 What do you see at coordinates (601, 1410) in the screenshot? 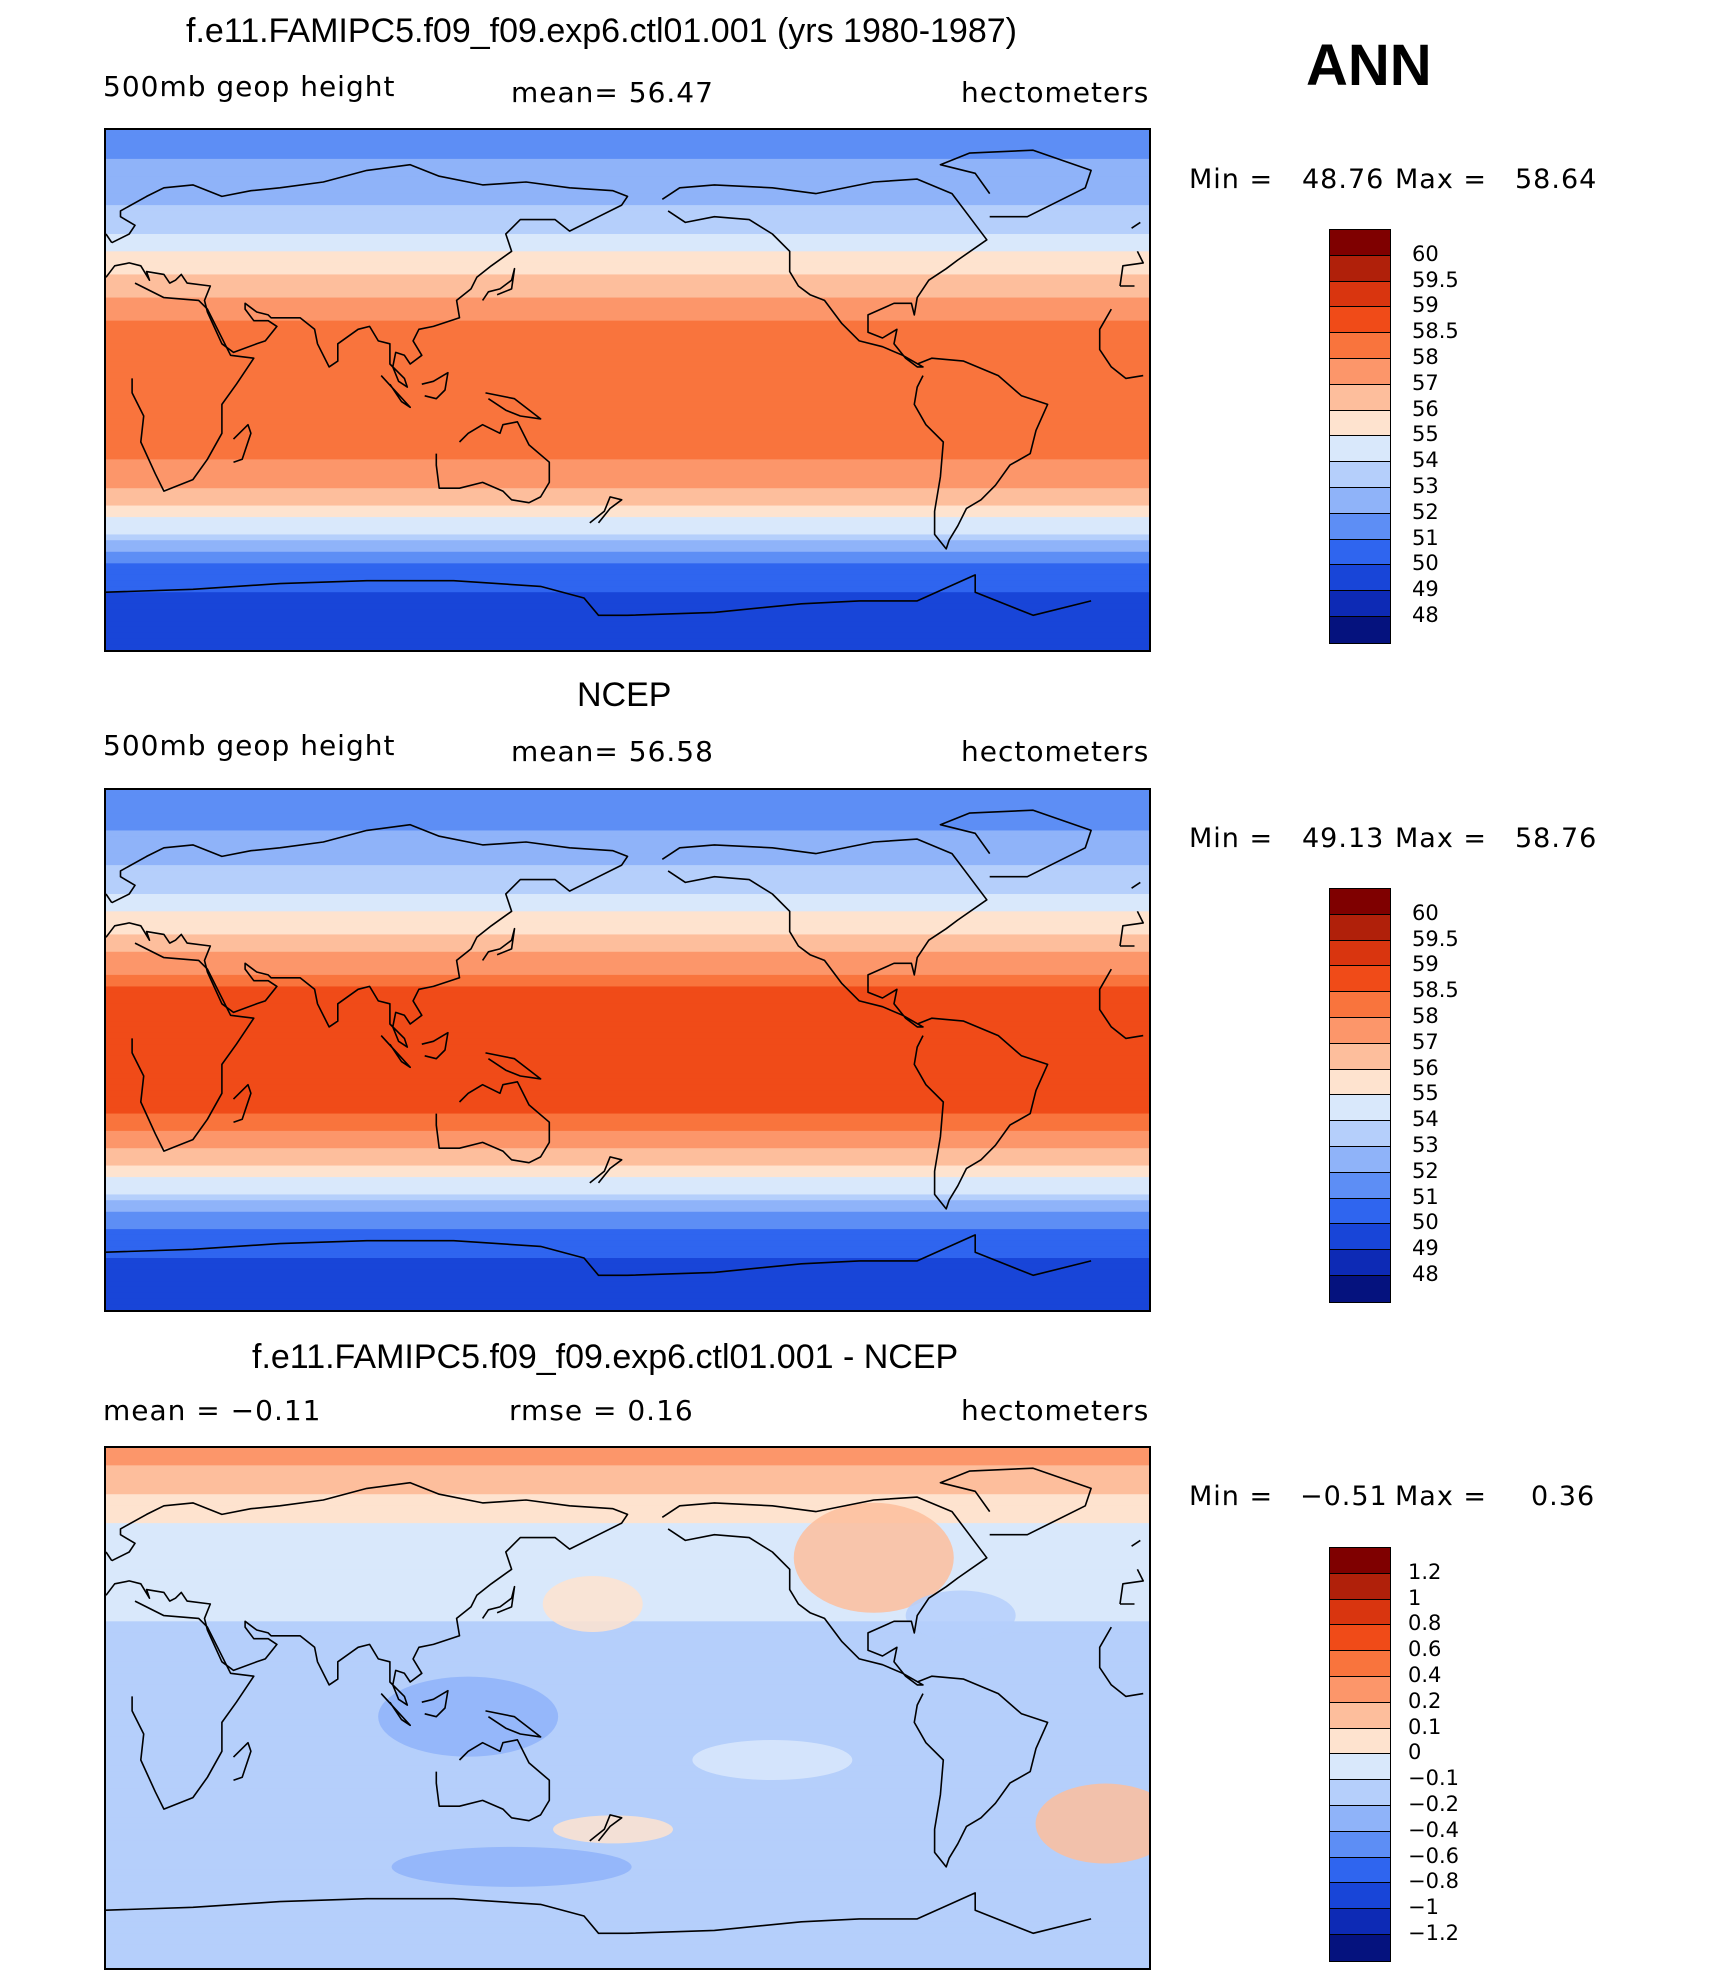
I see `panel3-rmse-label: rmse = 0.16` at bounding box center [601, 1410].